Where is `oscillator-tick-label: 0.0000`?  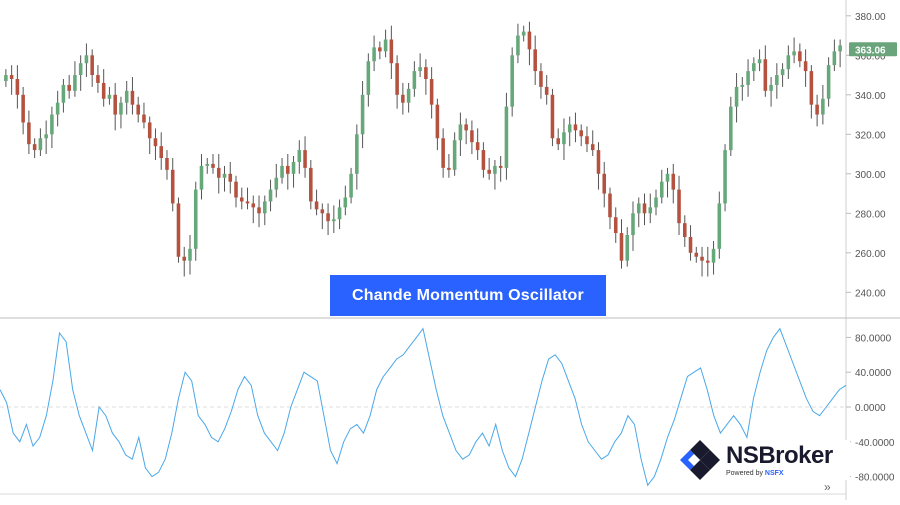 oscillator-tick-label: 0.0000 is located at coordinates (870, 408).